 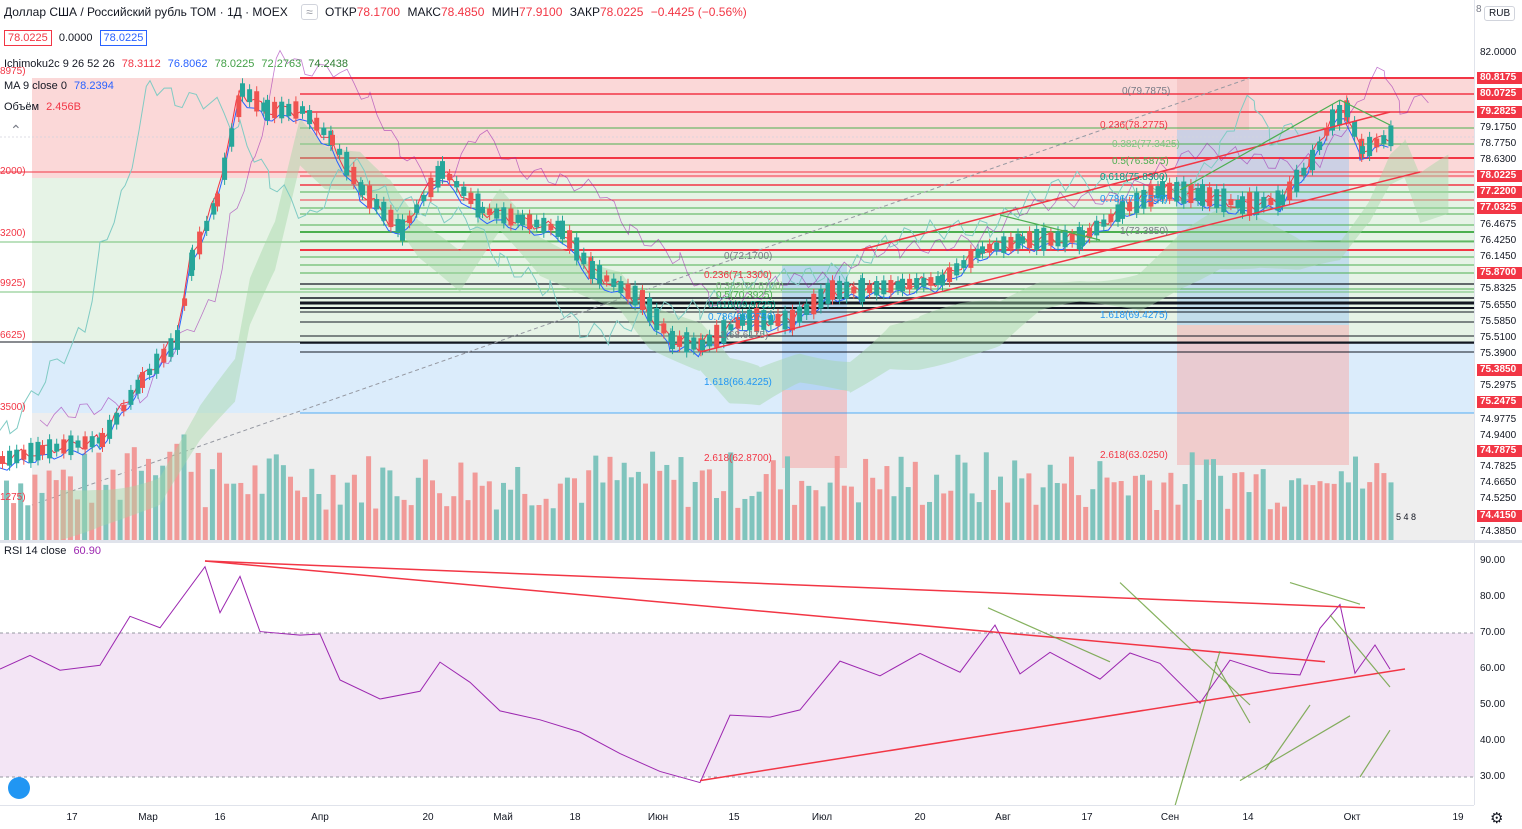 I want to click on collapse-legend-icon: ⌃, so click(x=16, y=130).